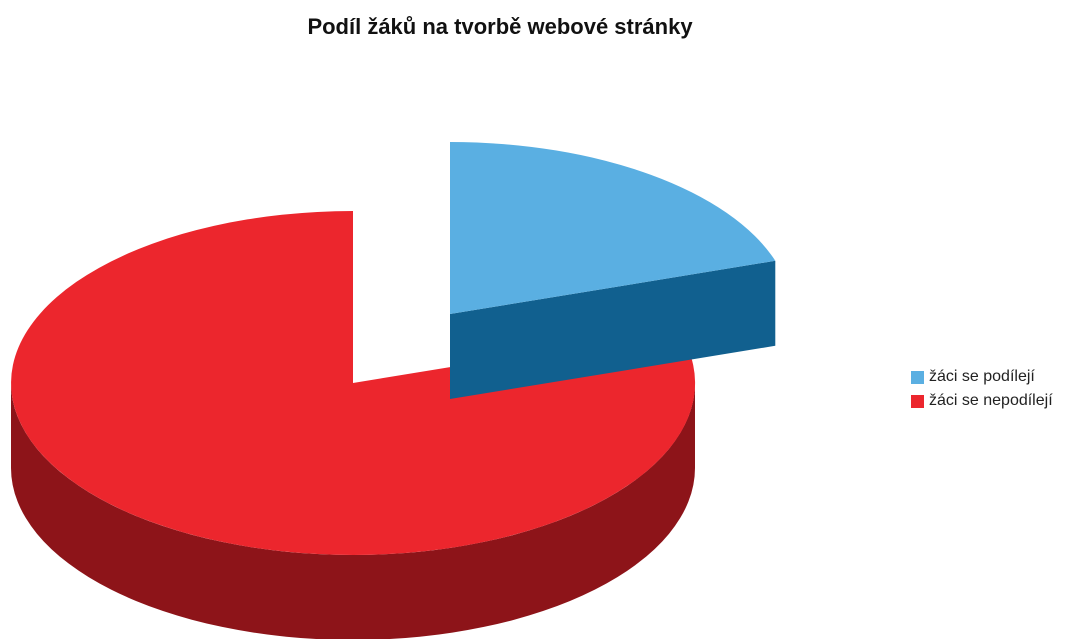 The image size is (1085, 639). What do you see at coordinates (500, 26) in the screenshot?
I see `chart-title: Podíl žáků na tvorbě webové stránky` at bounding box center [500, 26].